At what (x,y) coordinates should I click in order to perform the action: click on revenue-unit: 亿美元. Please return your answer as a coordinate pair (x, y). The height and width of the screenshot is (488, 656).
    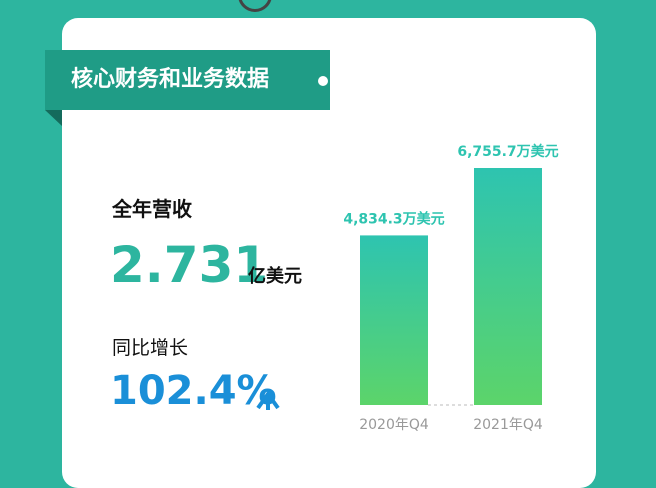
    Looking at the image, I should click on (275, 276).